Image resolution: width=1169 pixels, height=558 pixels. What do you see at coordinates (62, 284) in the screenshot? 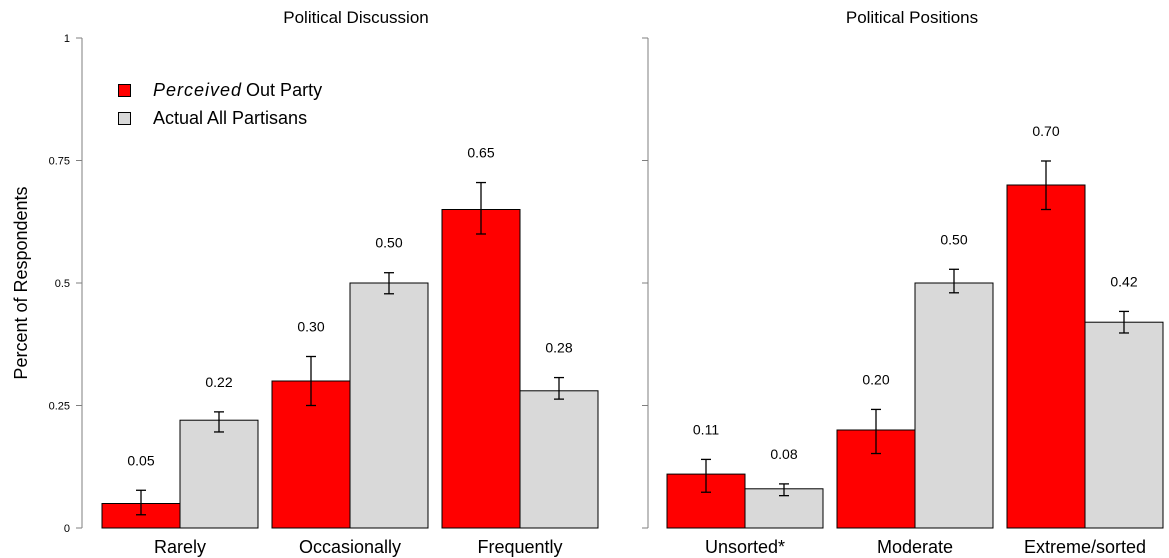
I see `y-tick-label: 0.5` at bounding box center [62, 284].